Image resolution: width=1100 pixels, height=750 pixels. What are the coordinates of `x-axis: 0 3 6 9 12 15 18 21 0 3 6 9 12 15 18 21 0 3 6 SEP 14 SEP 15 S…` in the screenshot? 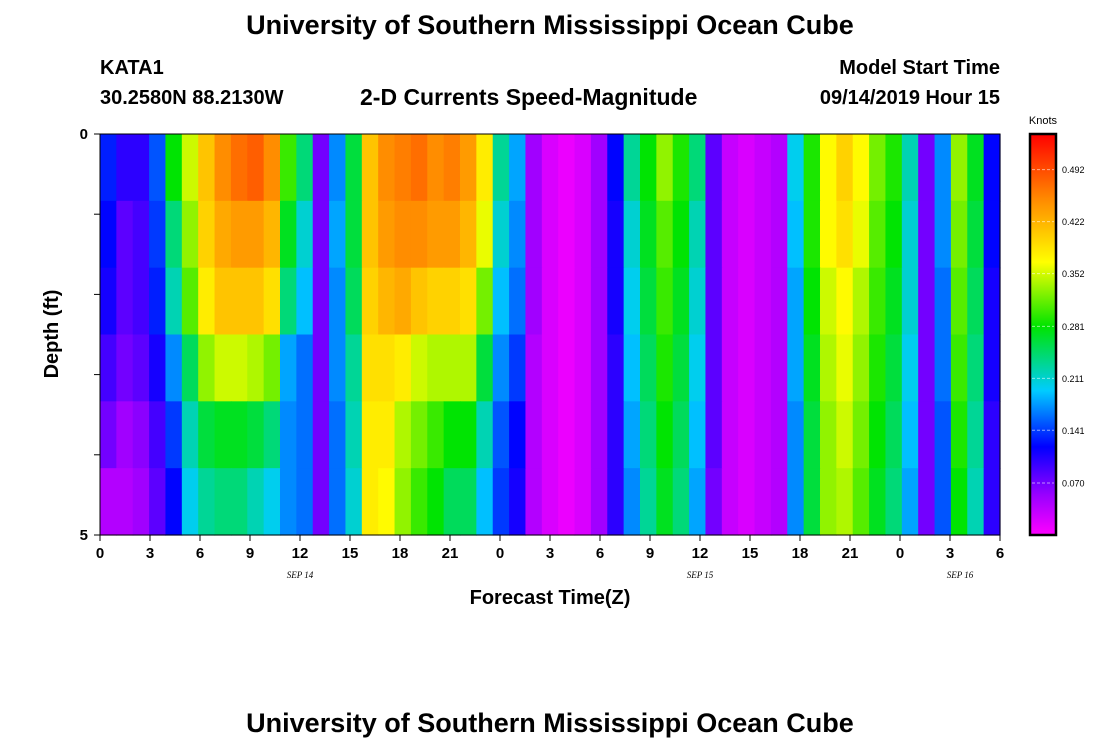 It's located at (550, 557).